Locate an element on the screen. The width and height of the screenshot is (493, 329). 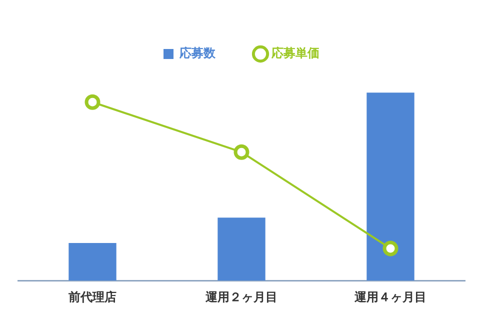
x-tick-label: 運用２ヶ月目 is located at coordinates (241, 297).